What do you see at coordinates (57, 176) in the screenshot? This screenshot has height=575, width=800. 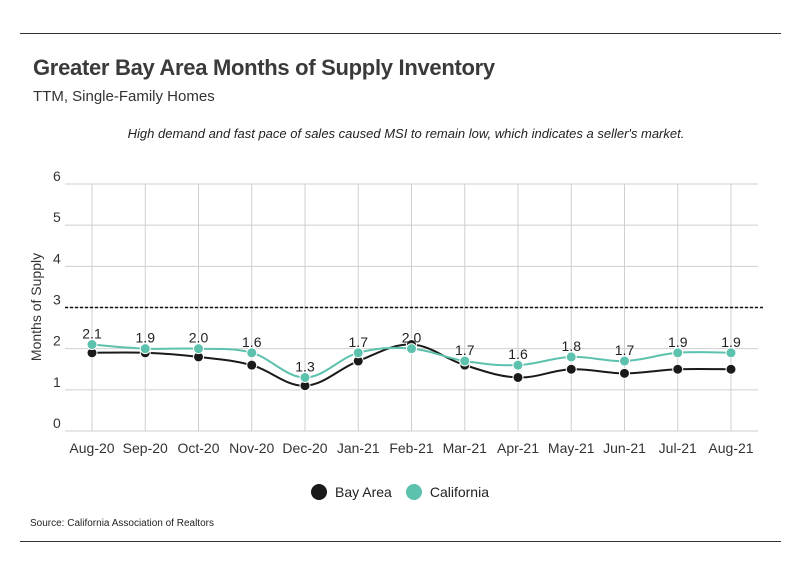 I see `y-tick-label: 6` at bounding box center [57, 176].